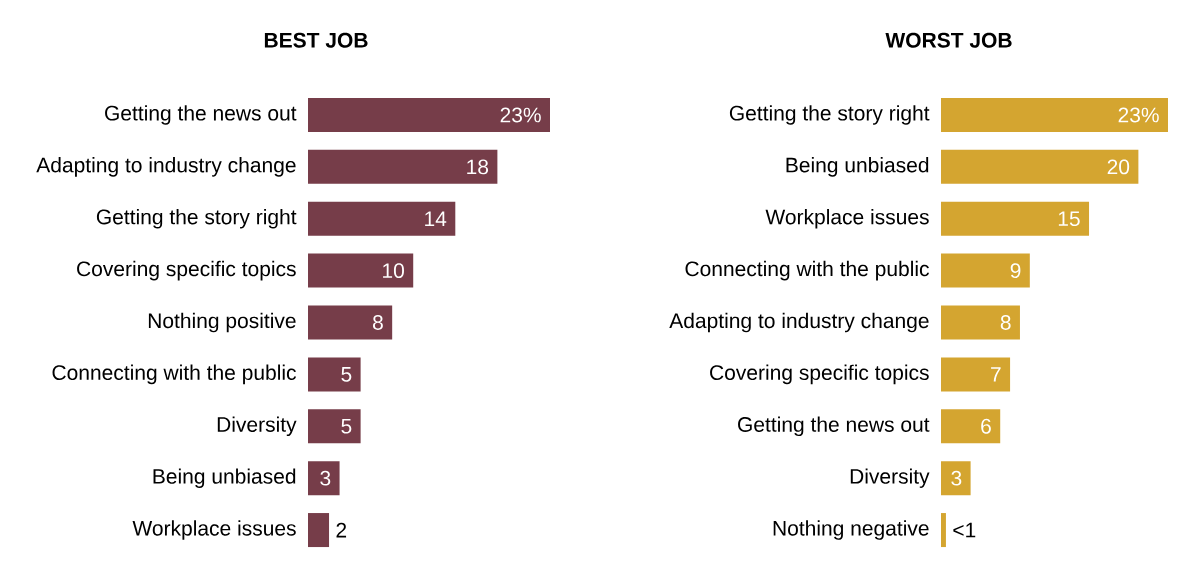 The height and width of the screenshot is (573, 1179). What do you see at coordinates (316, 40) in the screenshot?
I see `chart-title: BEST JOB` at bounding box center [316, 40].